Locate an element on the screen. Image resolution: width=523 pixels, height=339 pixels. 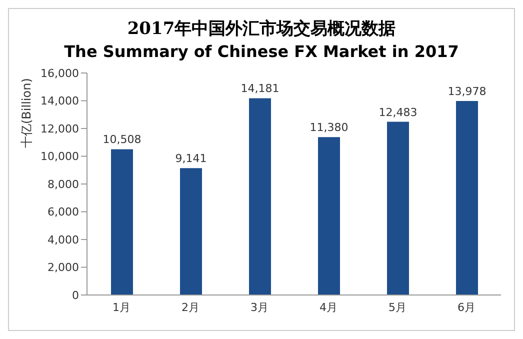
x-tick-label: 1月 is located at coordinates (121, 307).